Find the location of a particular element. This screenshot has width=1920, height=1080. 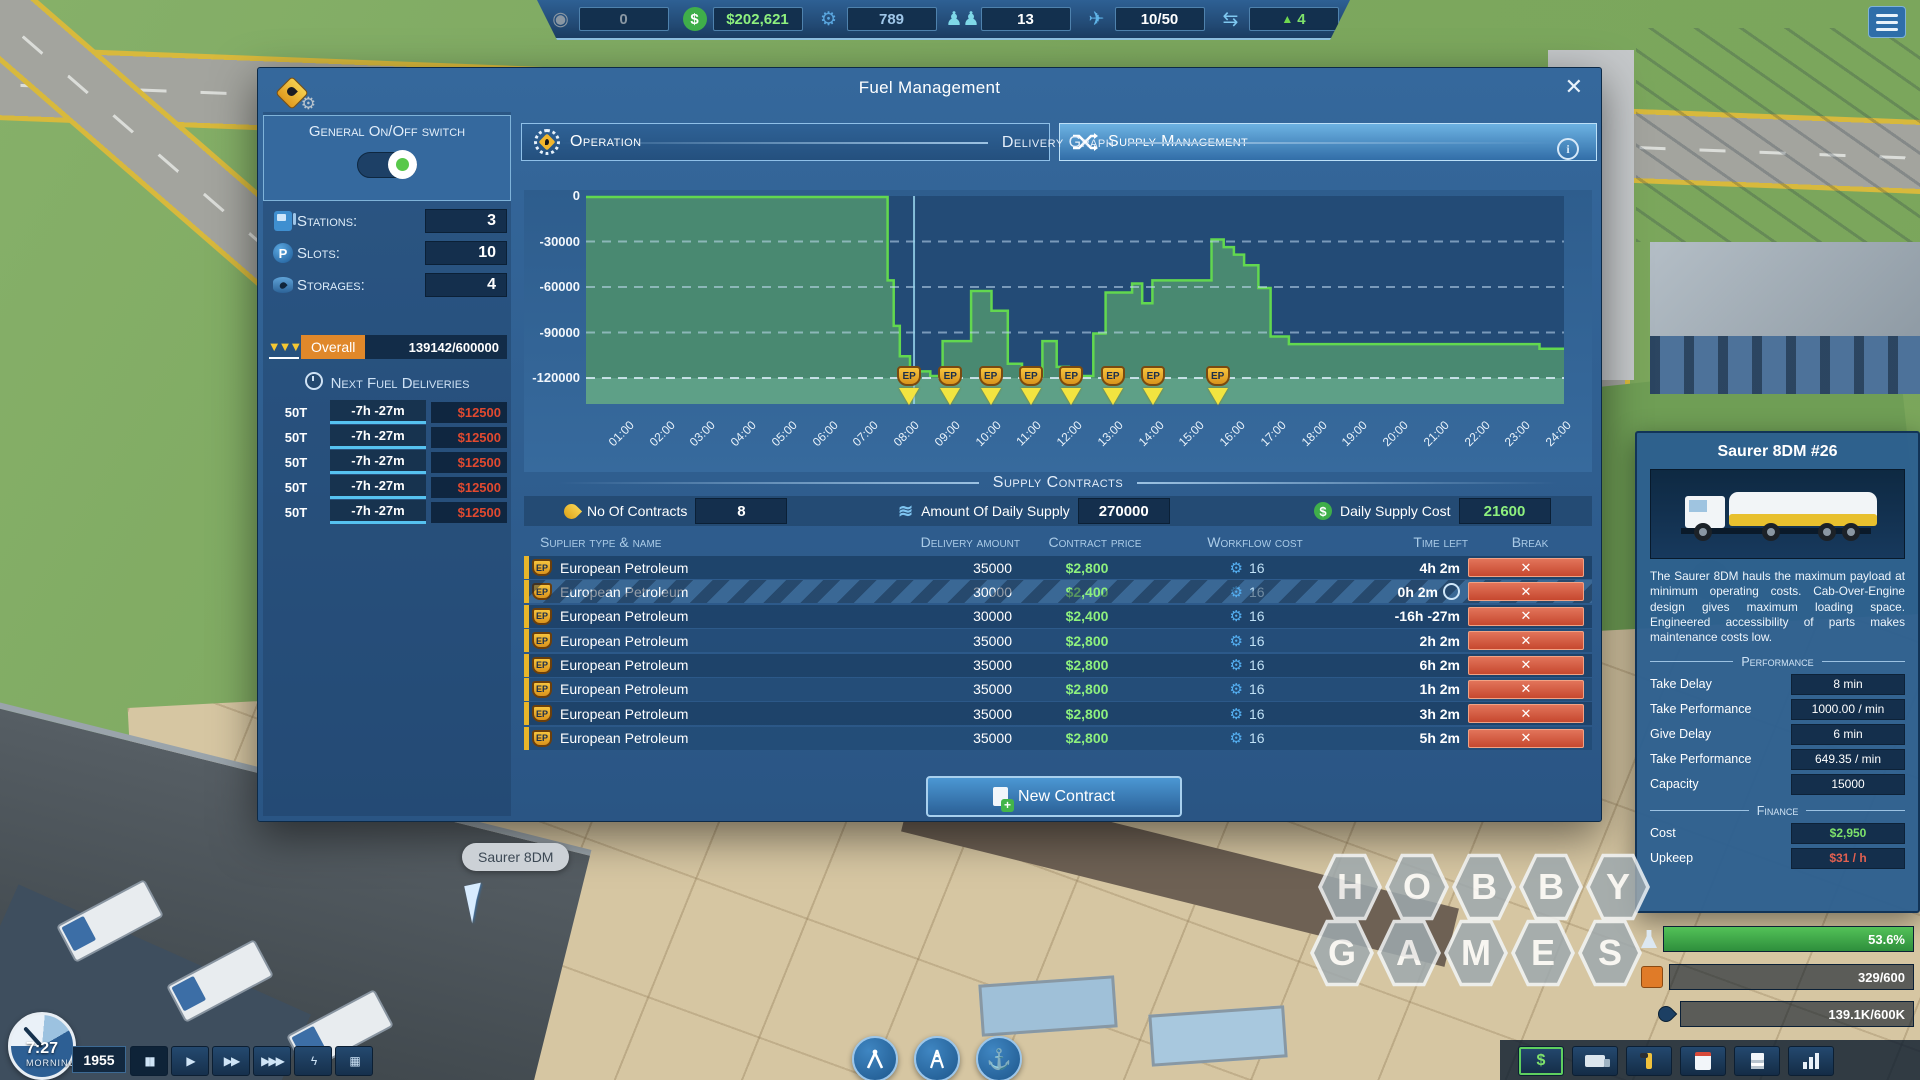

perf-value: 6 min is located at coordinates (1848, 734).